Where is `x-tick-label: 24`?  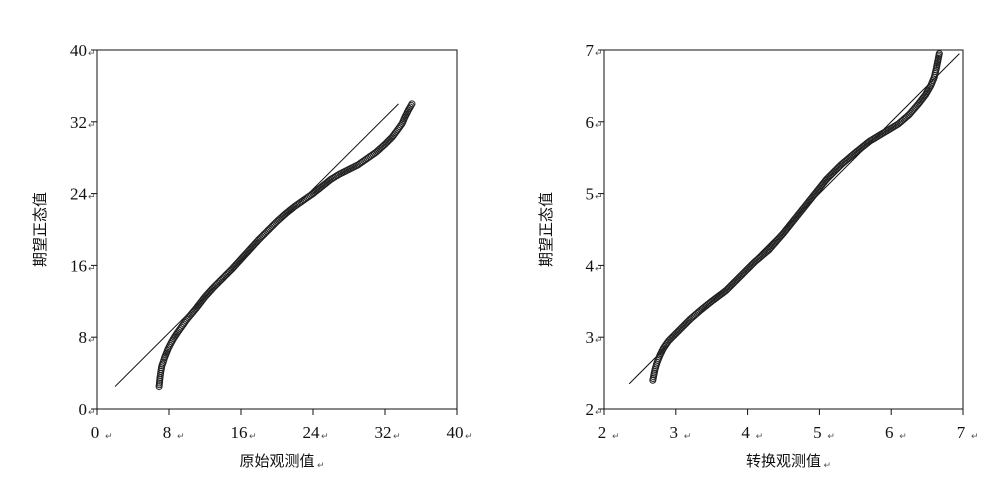
x-tick-label: 24 is located at coordinates (312, 432).